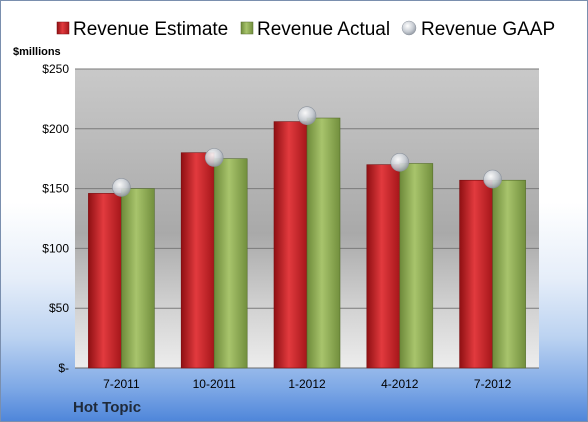 The height and width of the screenshot is (422, 588). I want to click on y-axis-ticks: $- $50 $100 $150 $200 $250, so click(55, 218).